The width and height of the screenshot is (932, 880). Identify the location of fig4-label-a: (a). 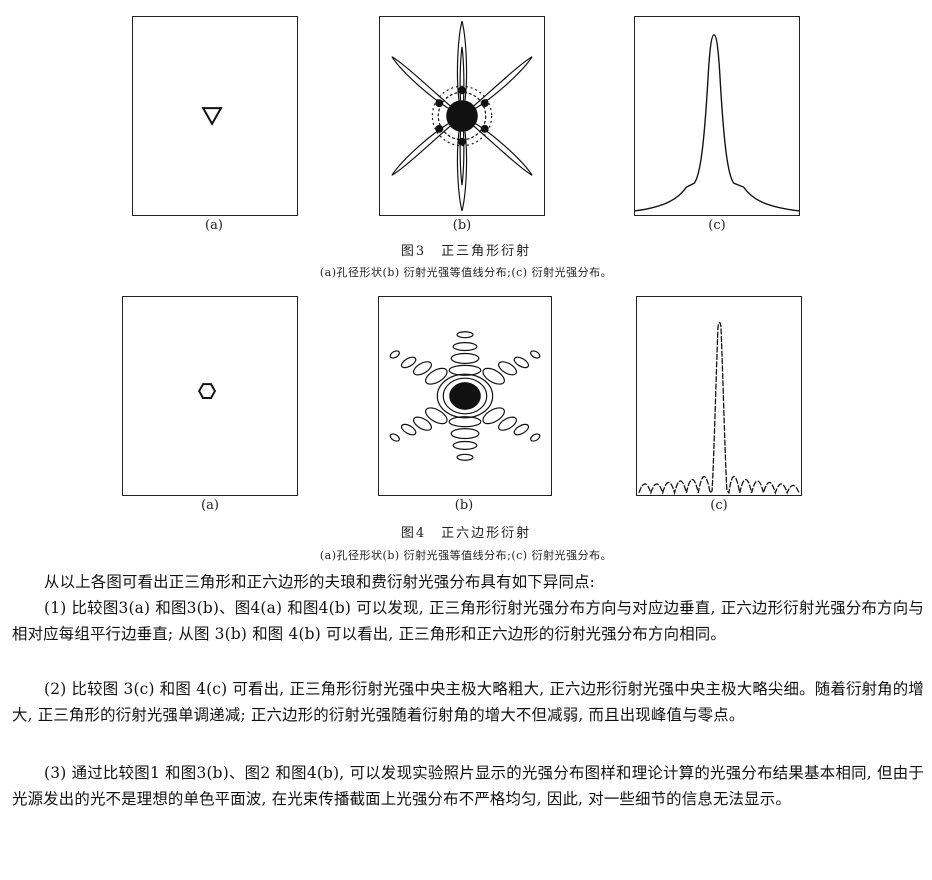
(210, 505).